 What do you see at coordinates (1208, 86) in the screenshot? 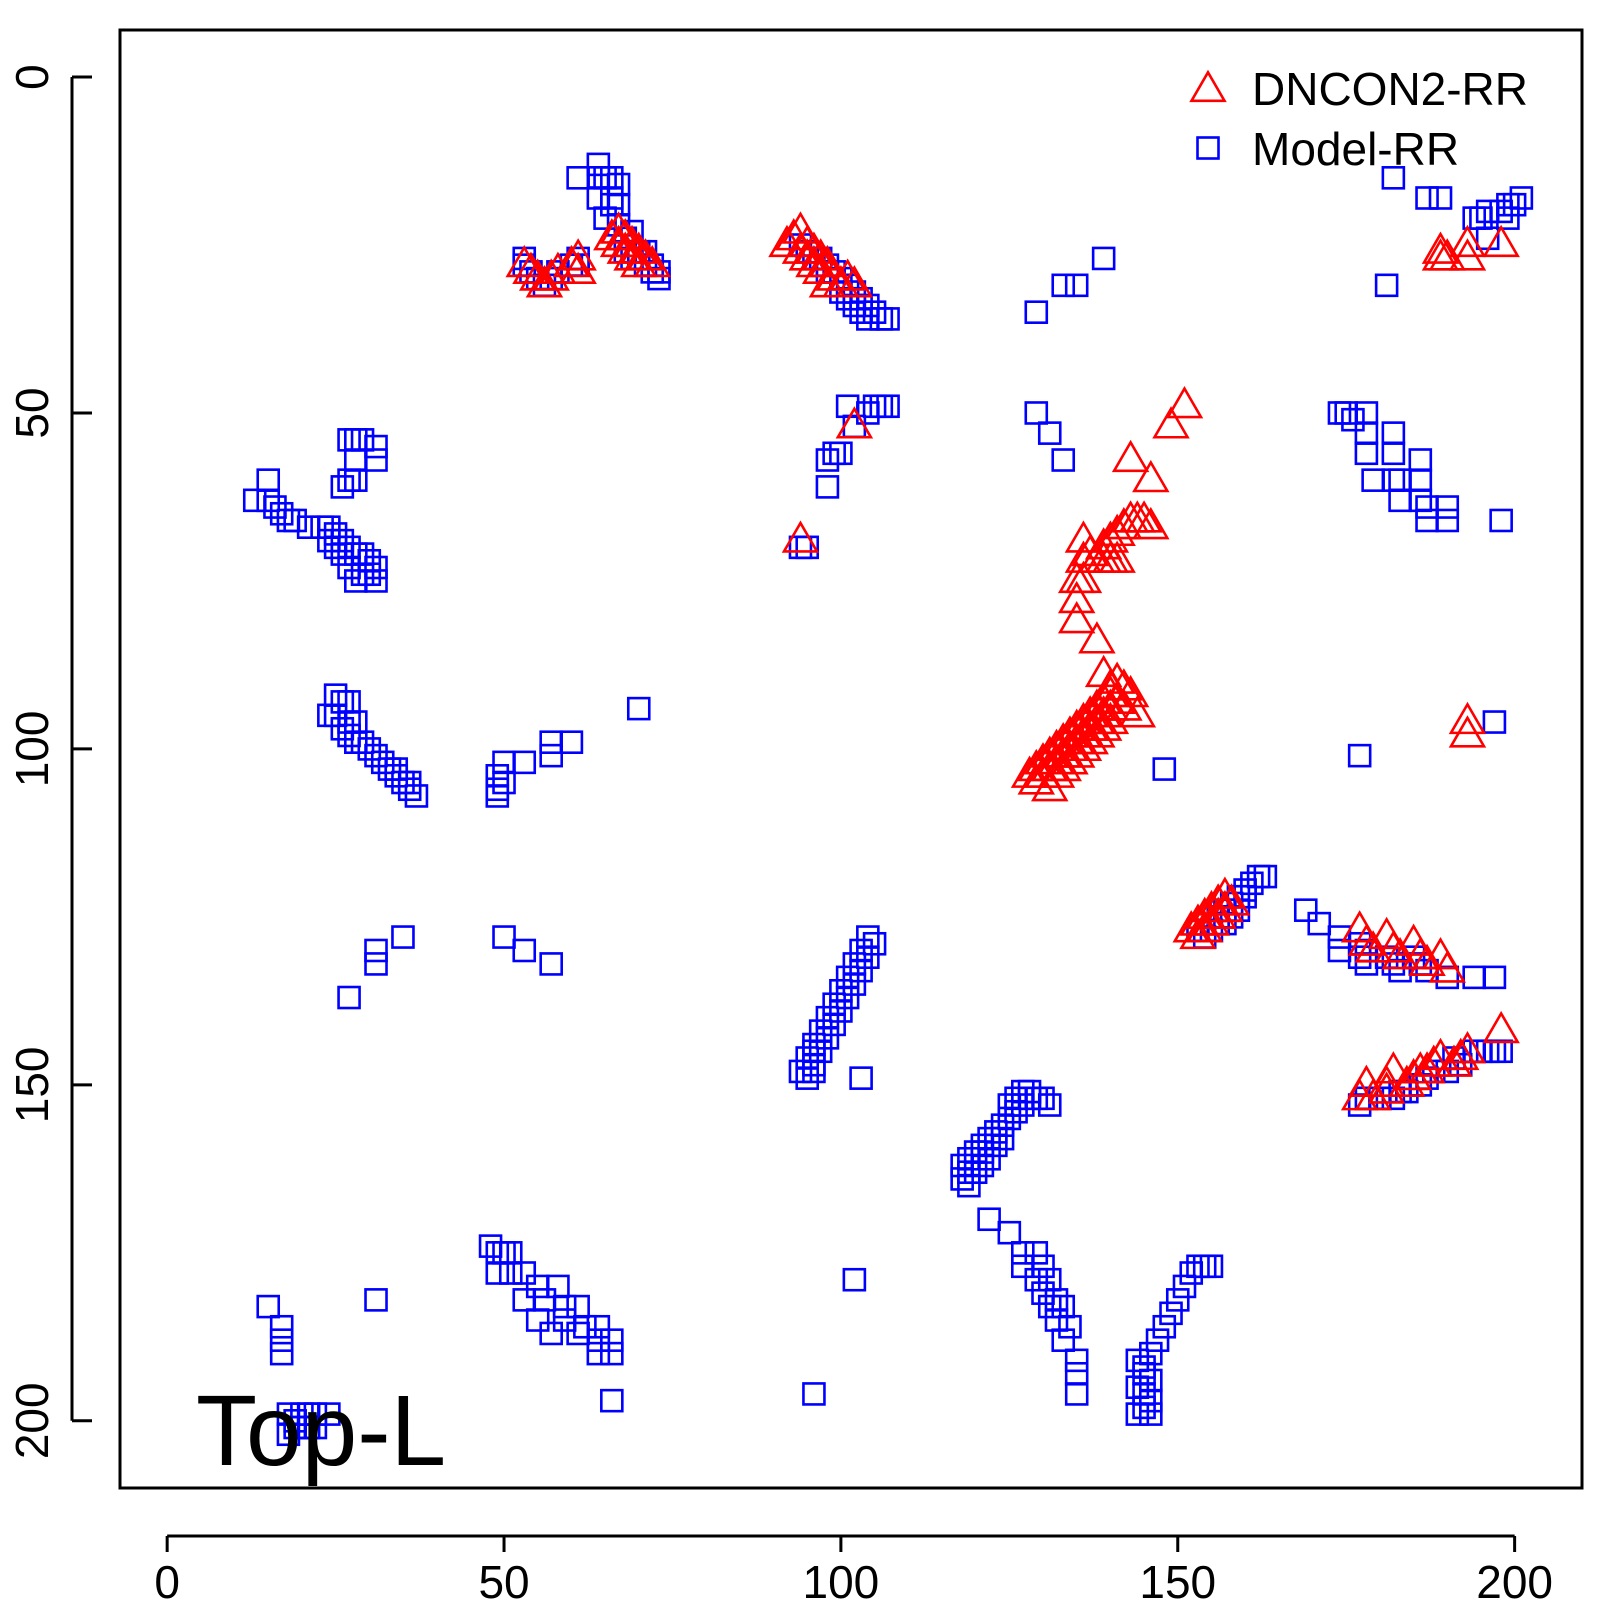
I see `legend-marker-triangle` at bounding box center [1208, 86].